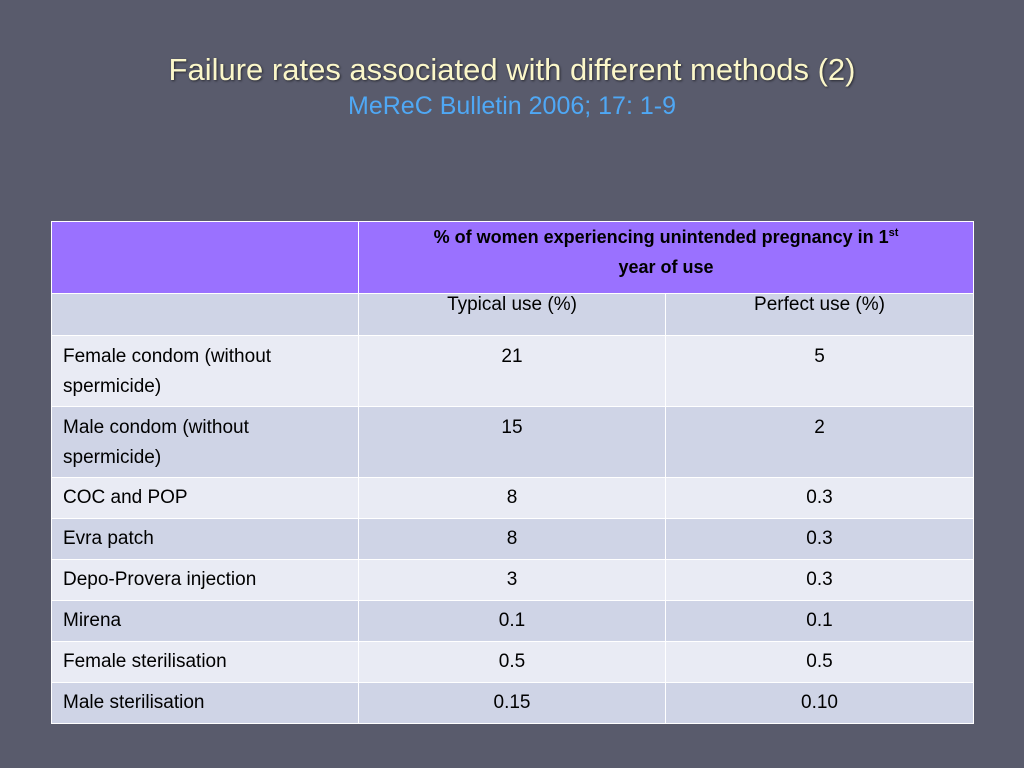  Describe the element at coordinates (205, 580) in the screenshot. I see `method-cell: Depo-Provera injection` at that location.